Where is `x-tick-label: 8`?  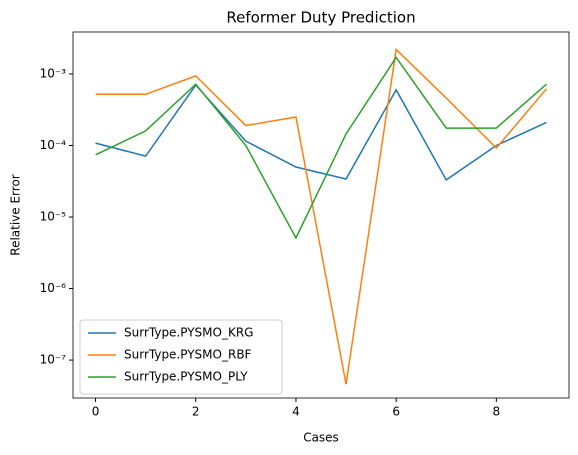 x-tick-label: 8 is located at coordinates (497, 412).